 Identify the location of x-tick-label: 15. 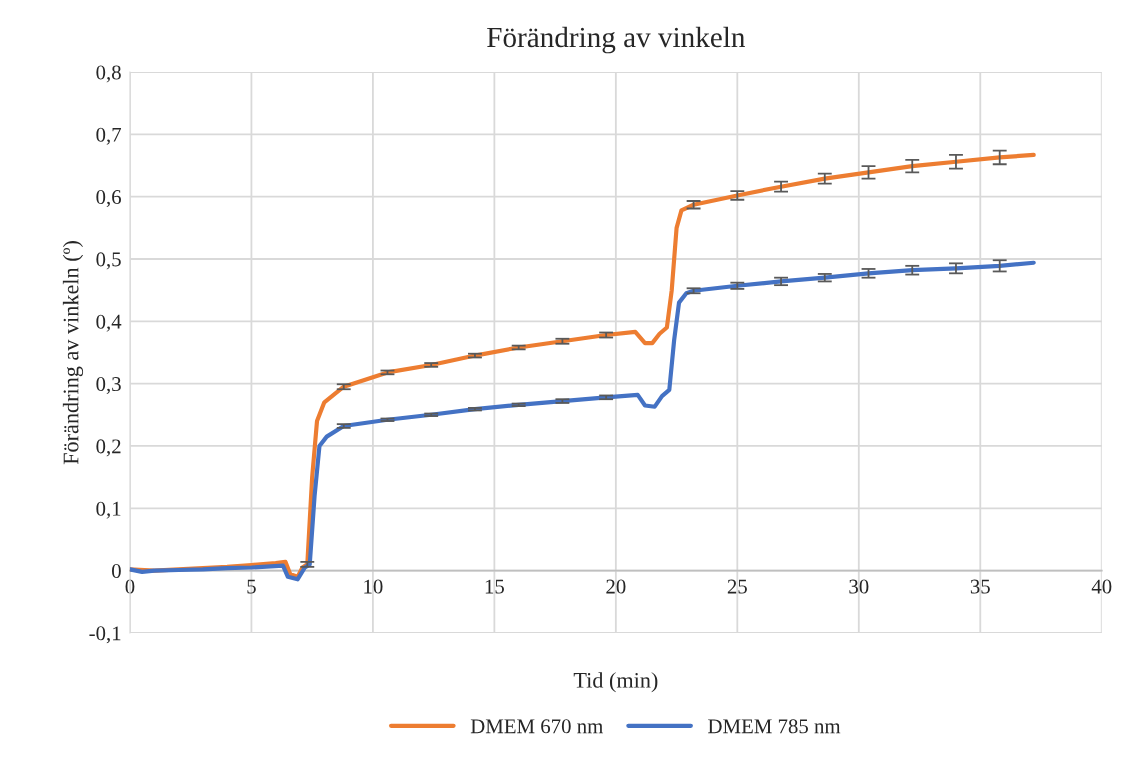
(494, 586).